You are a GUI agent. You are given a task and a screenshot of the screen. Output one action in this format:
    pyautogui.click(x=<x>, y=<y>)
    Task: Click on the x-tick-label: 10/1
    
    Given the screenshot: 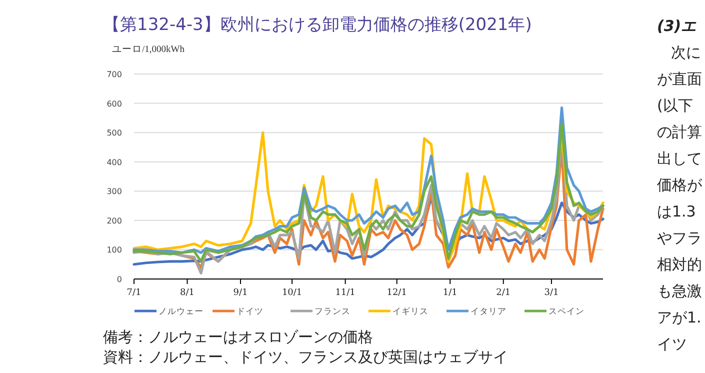 What is the action you would take?
    pyautogui.click(x=292, y=293)
    